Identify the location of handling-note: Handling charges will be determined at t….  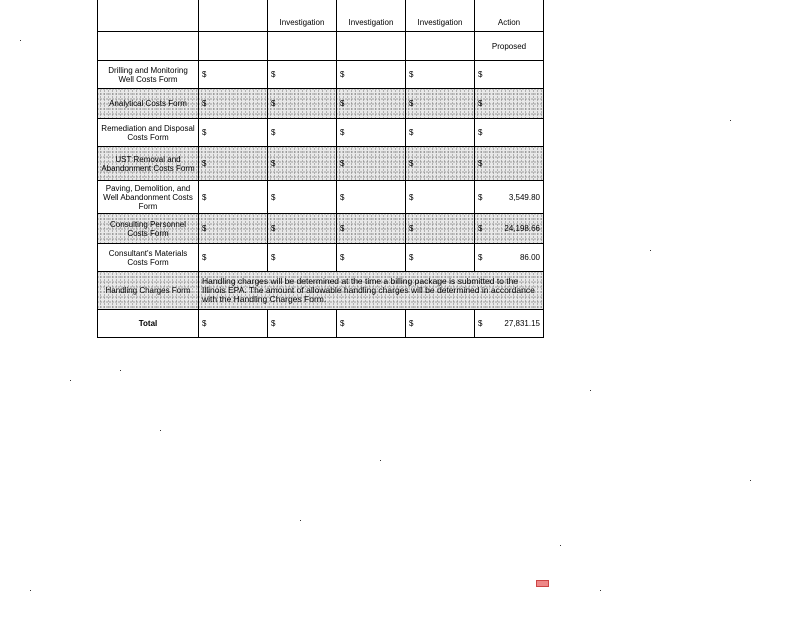
(371, 290).